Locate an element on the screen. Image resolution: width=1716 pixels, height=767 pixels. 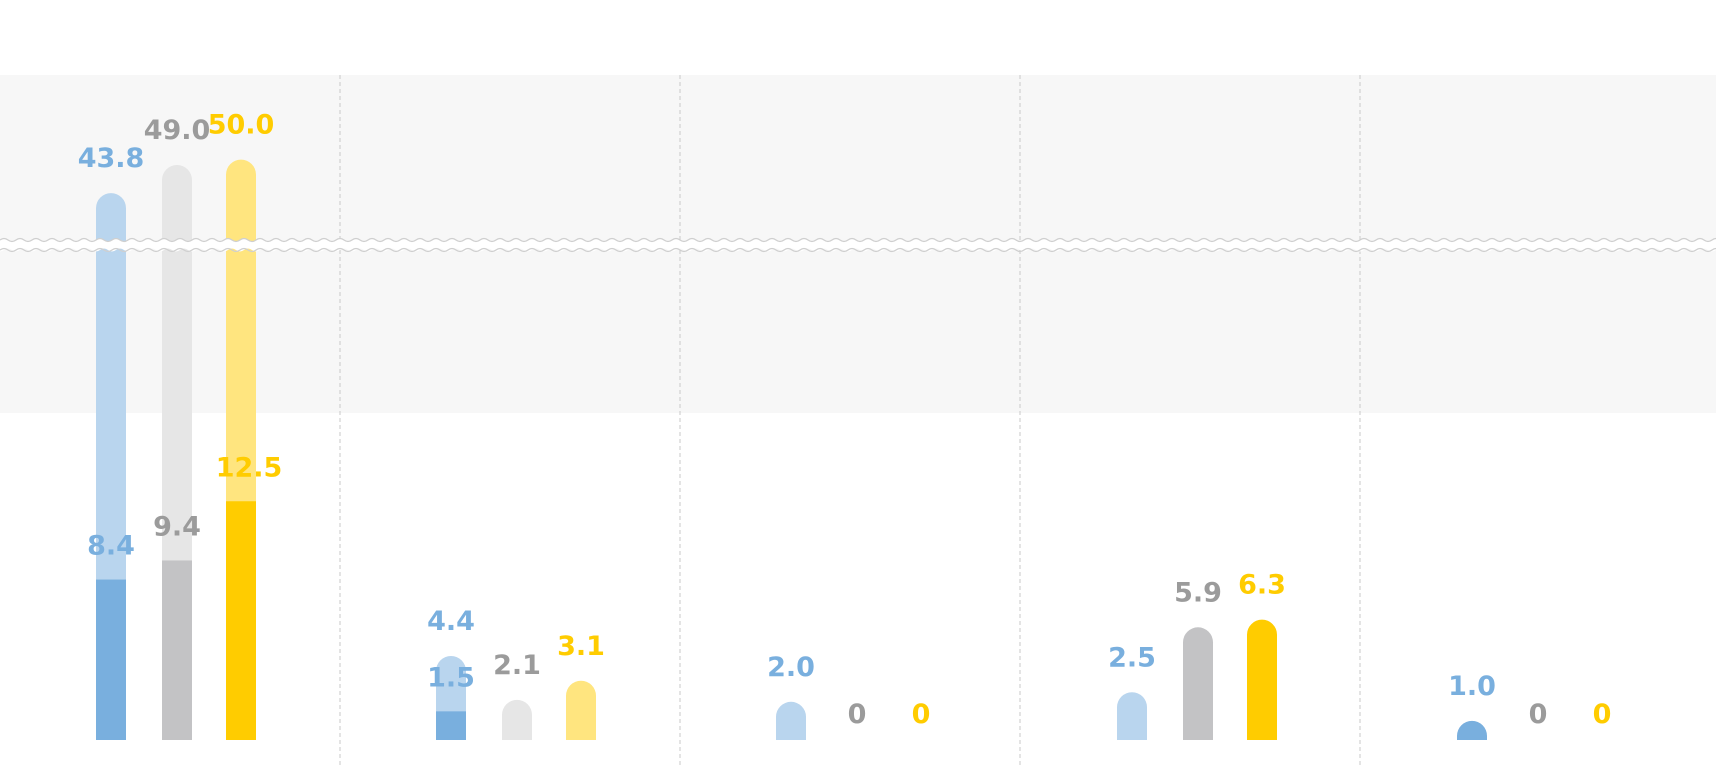
value-label-yellow-group-4: 6.3 is located at coordinates (1262, 585).